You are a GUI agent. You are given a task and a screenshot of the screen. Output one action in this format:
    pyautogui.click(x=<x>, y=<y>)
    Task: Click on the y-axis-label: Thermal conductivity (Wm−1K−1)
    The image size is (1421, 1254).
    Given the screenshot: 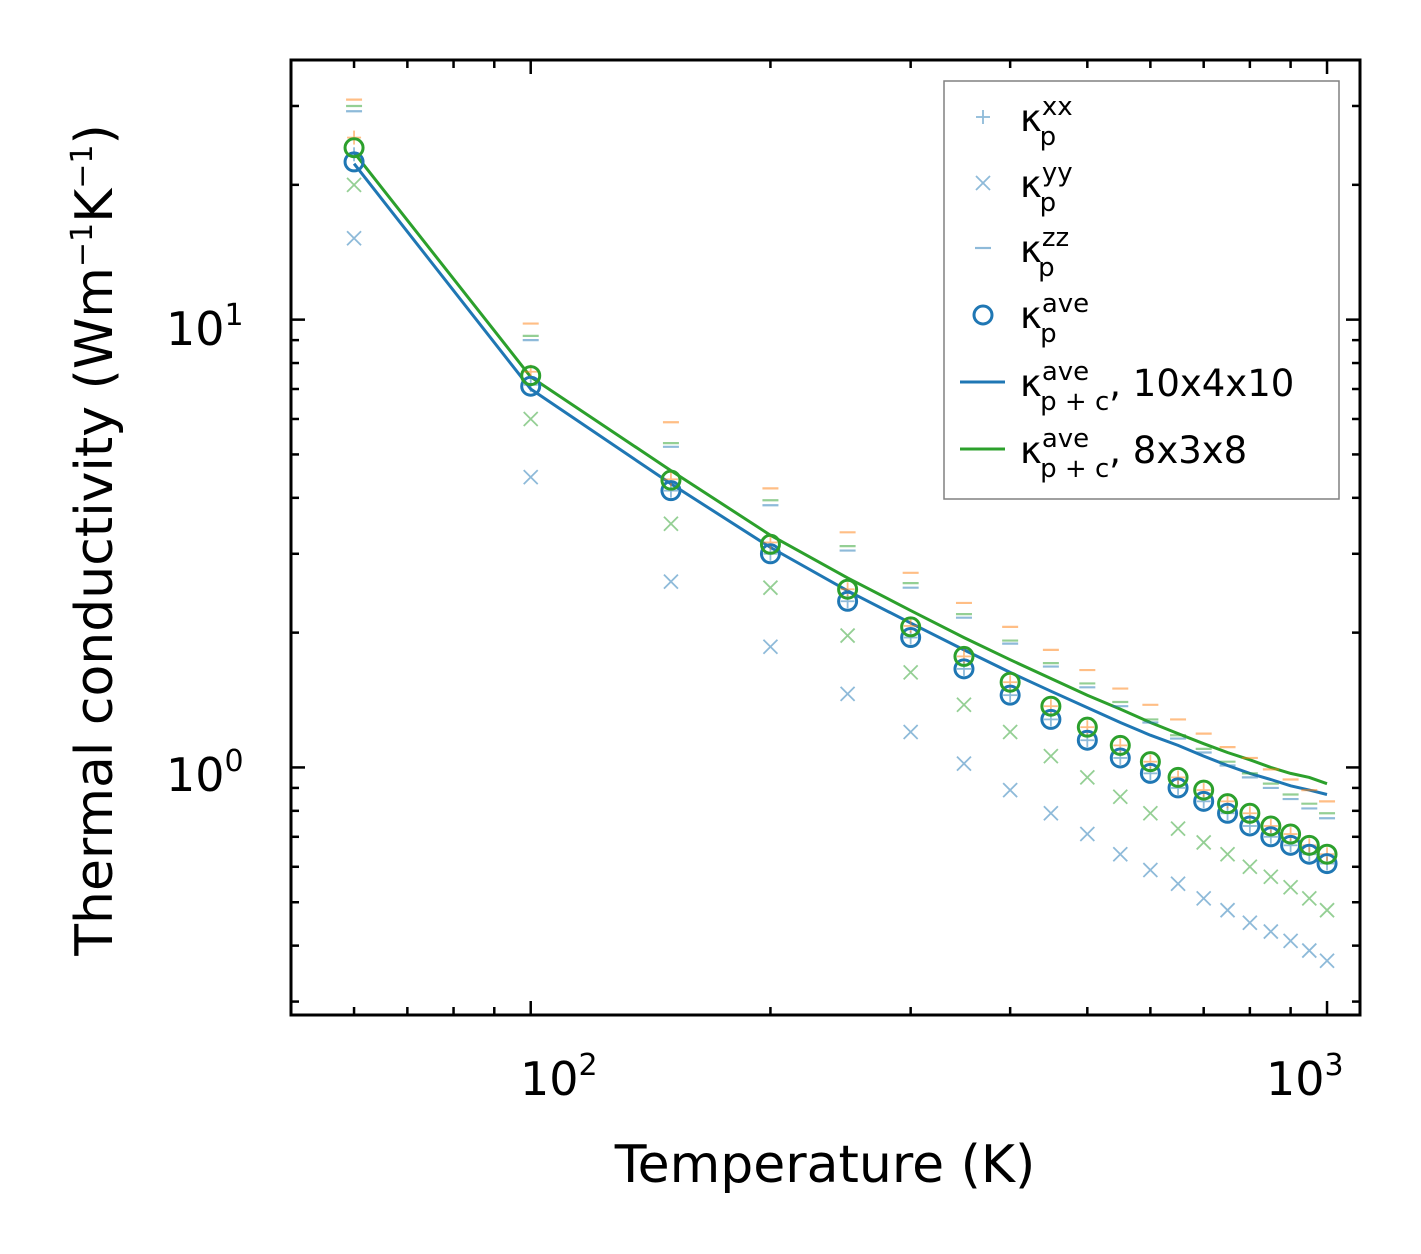 What is the action you would take?
    pyautogui.click(x=95, y=540)
    